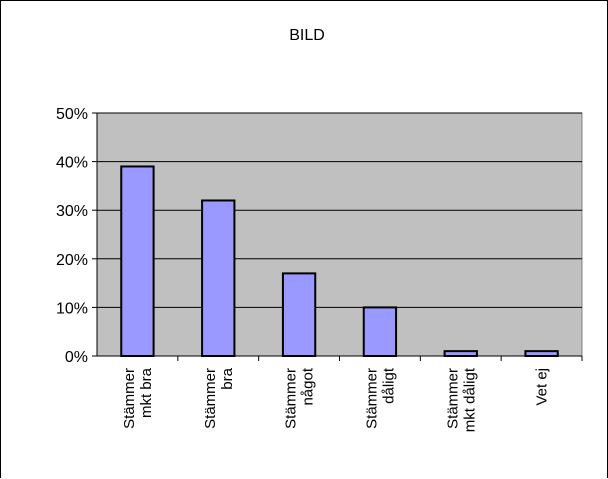  I want to click on x-tick-label: Stämmer mkt dåligt, so click(461, 399).